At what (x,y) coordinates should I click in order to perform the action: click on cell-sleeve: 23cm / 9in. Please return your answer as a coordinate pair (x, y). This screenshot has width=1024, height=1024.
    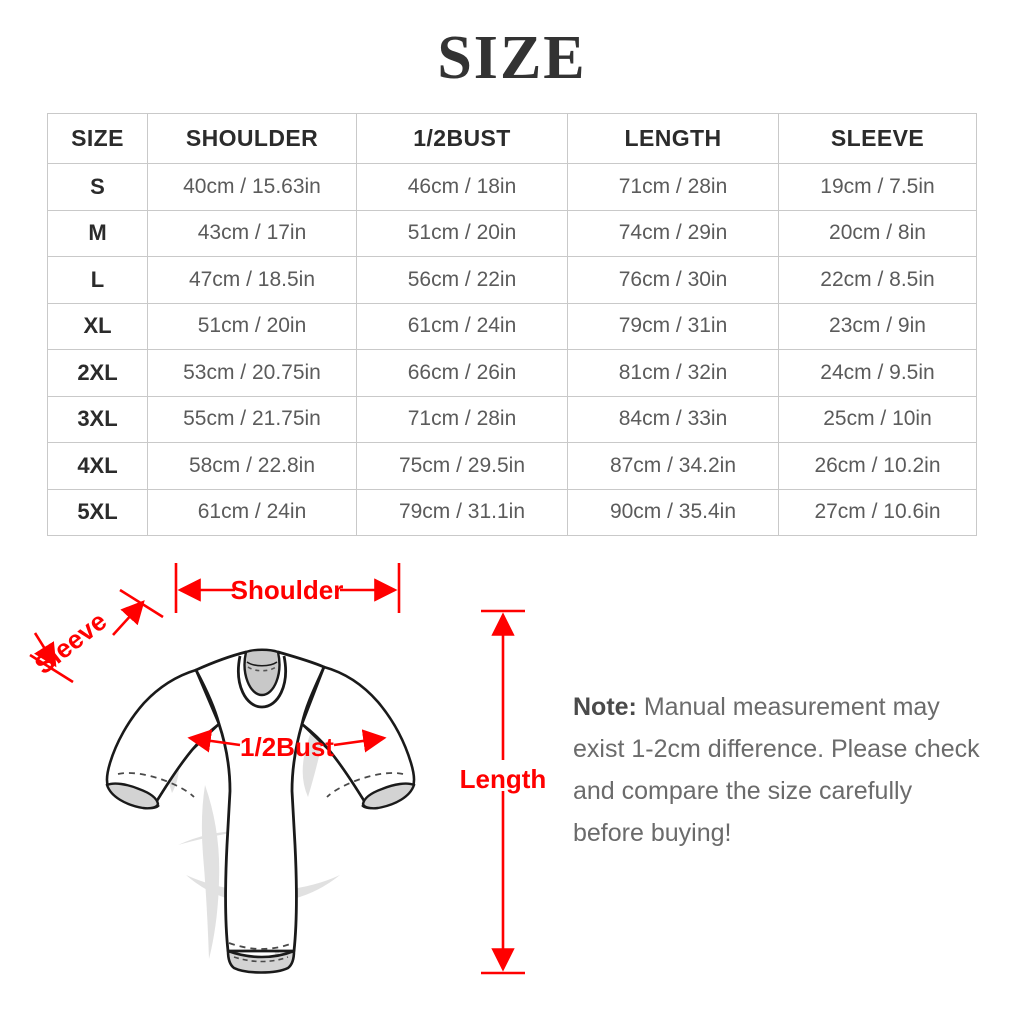
    Looking at the image, I should click on (877, 326).